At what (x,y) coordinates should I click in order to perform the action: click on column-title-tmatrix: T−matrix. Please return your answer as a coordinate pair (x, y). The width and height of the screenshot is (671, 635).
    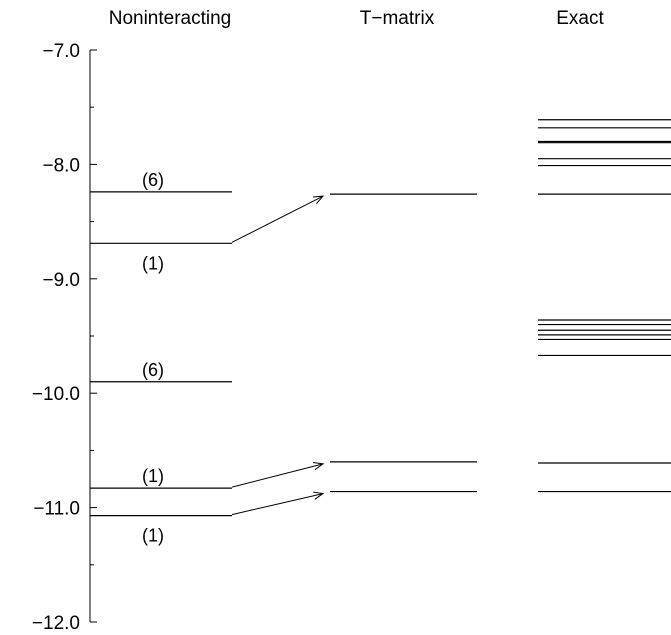
    Looking at the image, I should click on (397, 18).